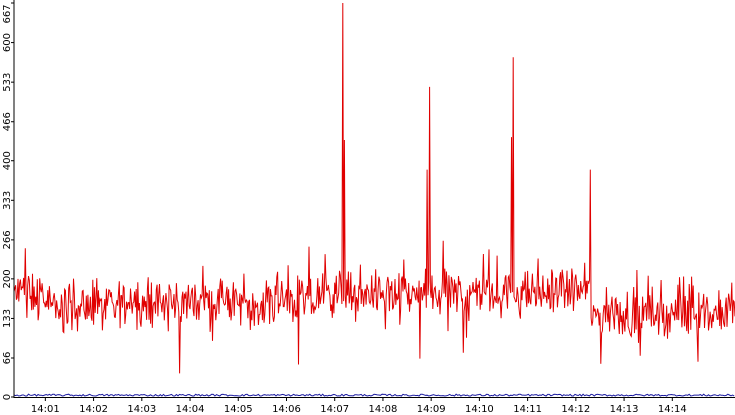  Describe the element at coordinates (624, 409) in the screenshot. I see `x-tick-label: 14:13` at that location.